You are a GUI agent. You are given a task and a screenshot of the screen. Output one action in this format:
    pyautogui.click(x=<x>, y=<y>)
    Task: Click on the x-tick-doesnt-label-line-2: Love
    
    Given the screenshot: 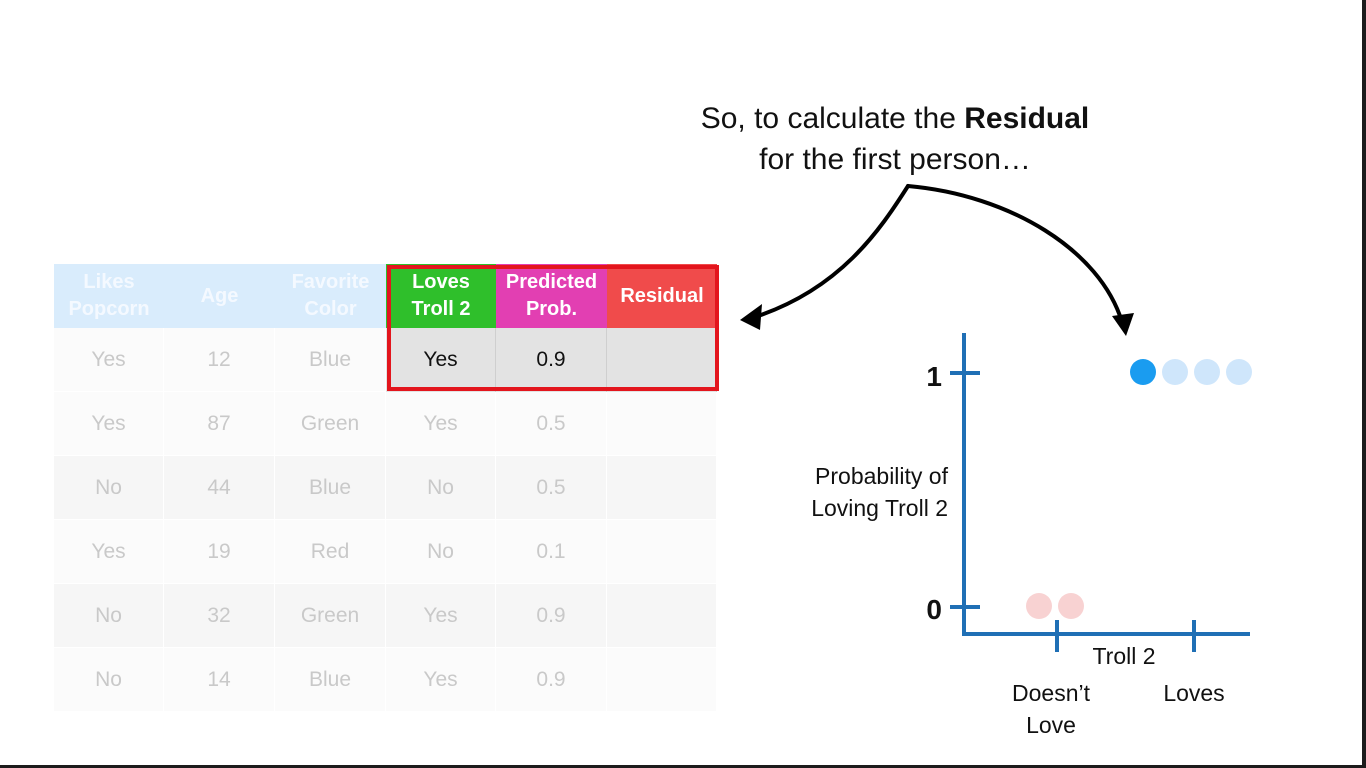 What is the action you would take?
    pyautogui.click(x=1051, y=725)
    